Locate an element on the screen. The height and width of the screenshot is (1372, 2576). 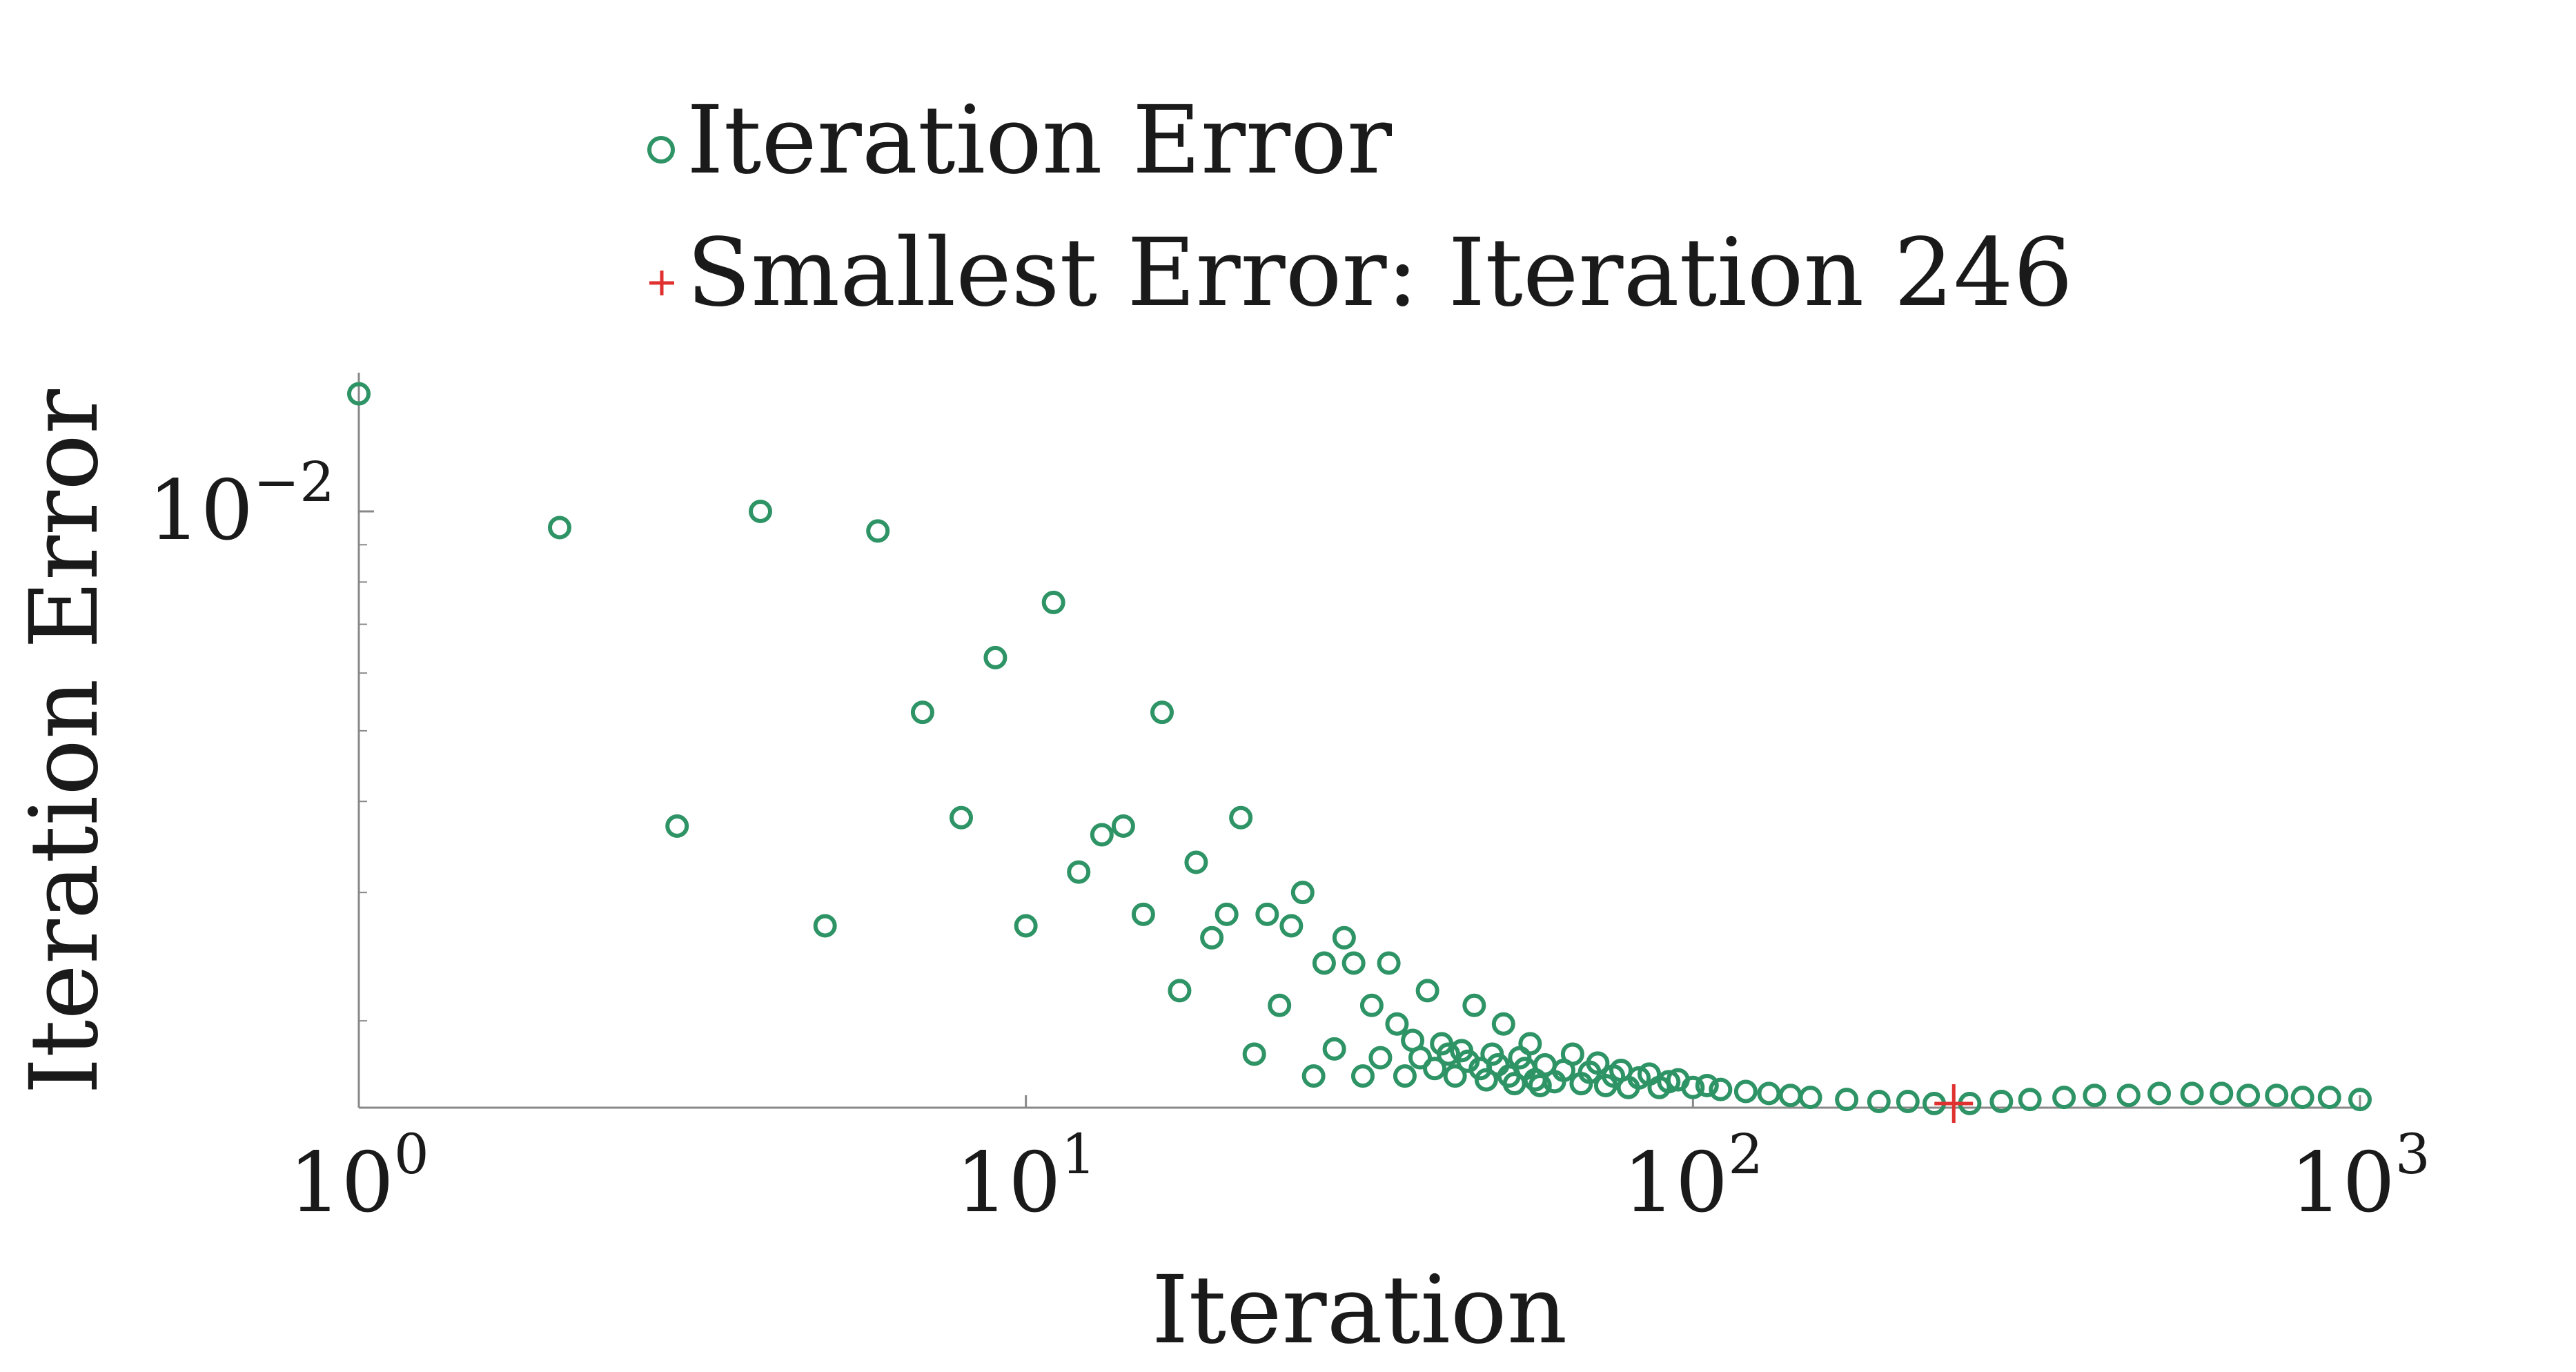
x-axis-label: Iteration is located at coordinates (1360, 1310).